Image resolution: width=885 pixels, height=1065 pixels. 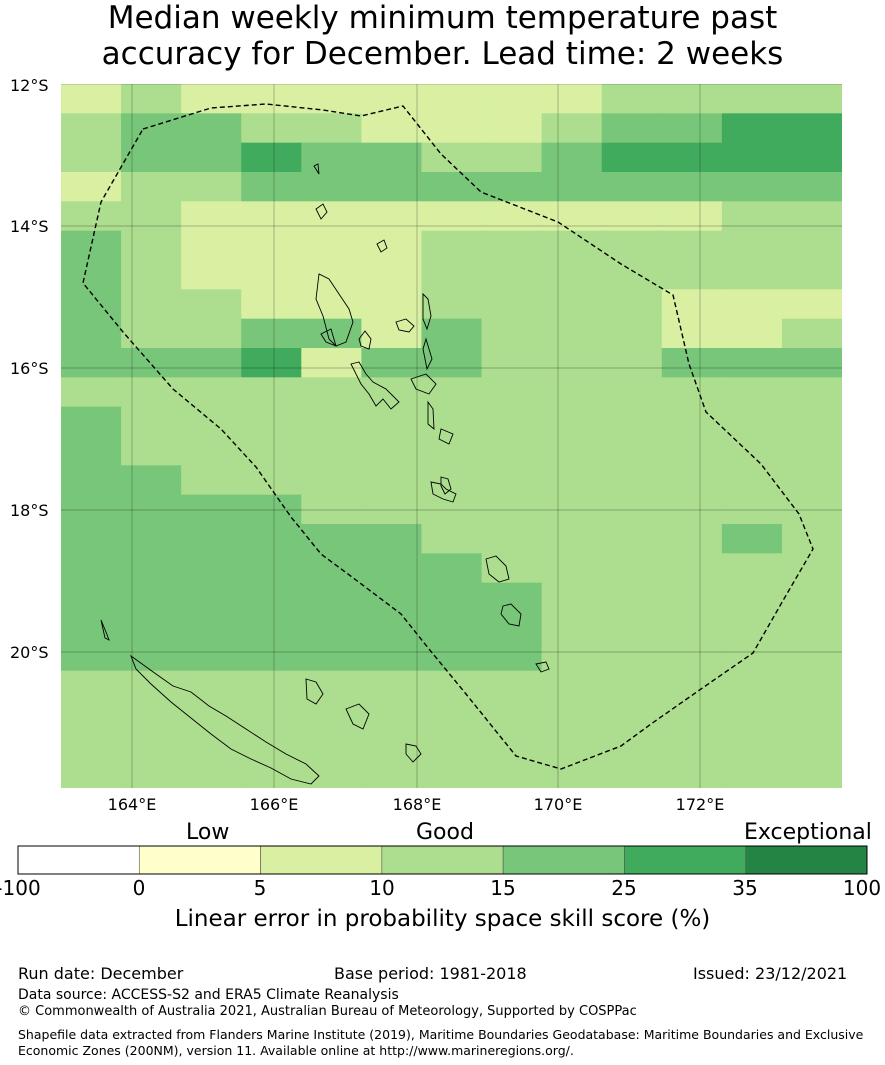 I want to click on colorbar-tick: 15, so click(x=503, y=888).